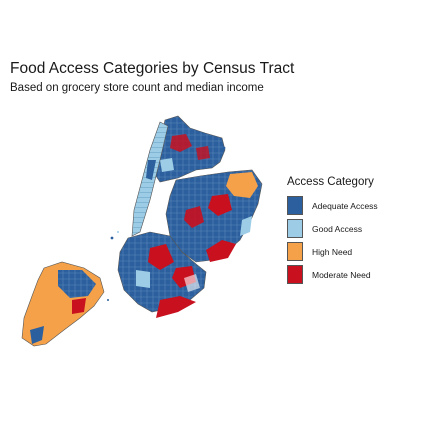 The image size is (424, 423). I want to click on legend-label: Adequate Access, so click(345, 205).